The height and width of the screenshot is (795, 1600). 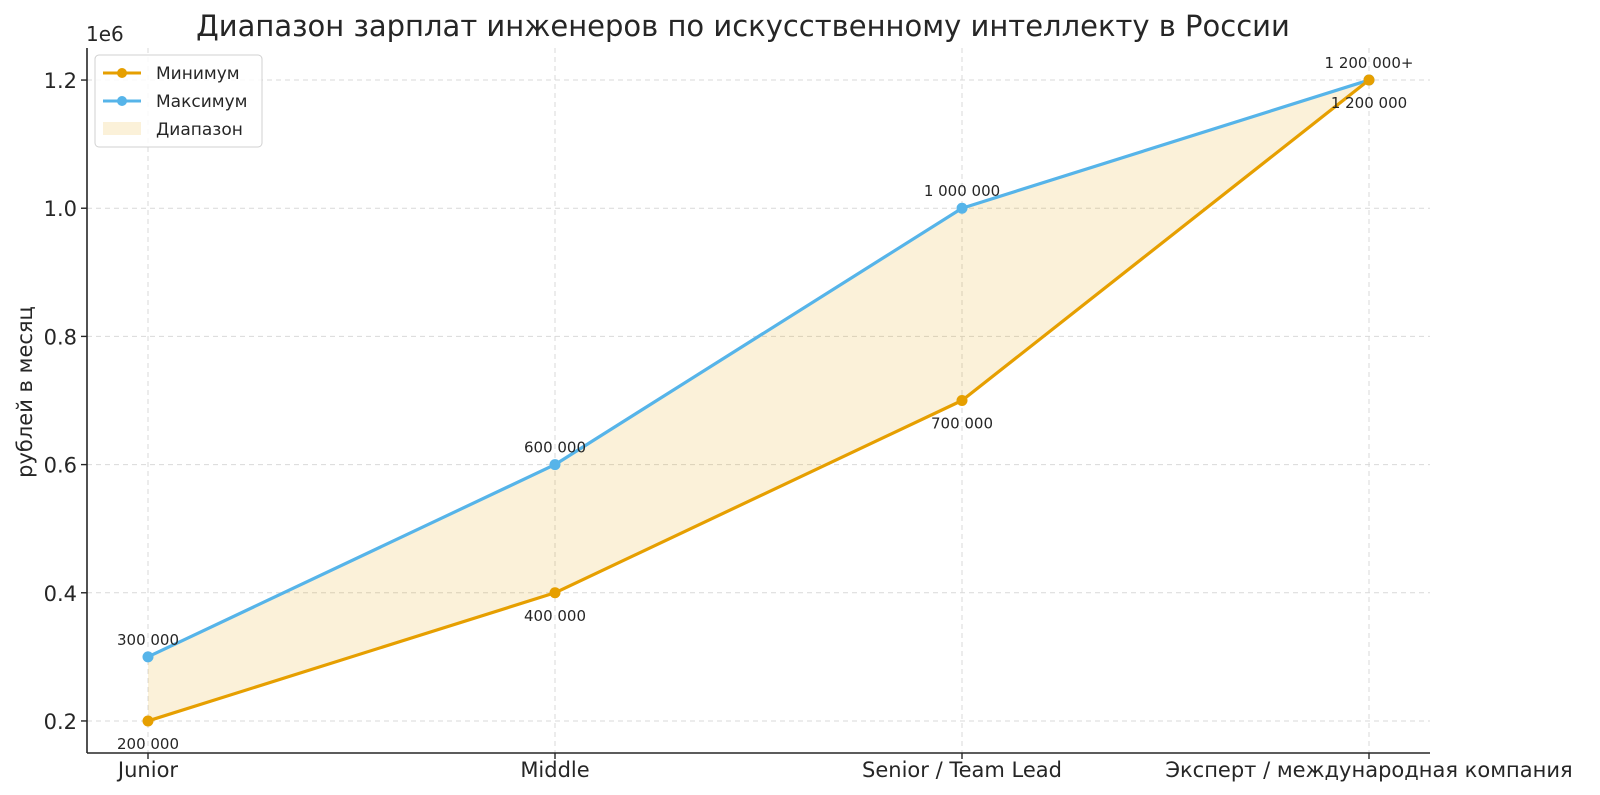 What do you see at coordinates (201, 102) in the screenshot?
I see `legend-max-label: Максимум` at bounding box center [201, 102].